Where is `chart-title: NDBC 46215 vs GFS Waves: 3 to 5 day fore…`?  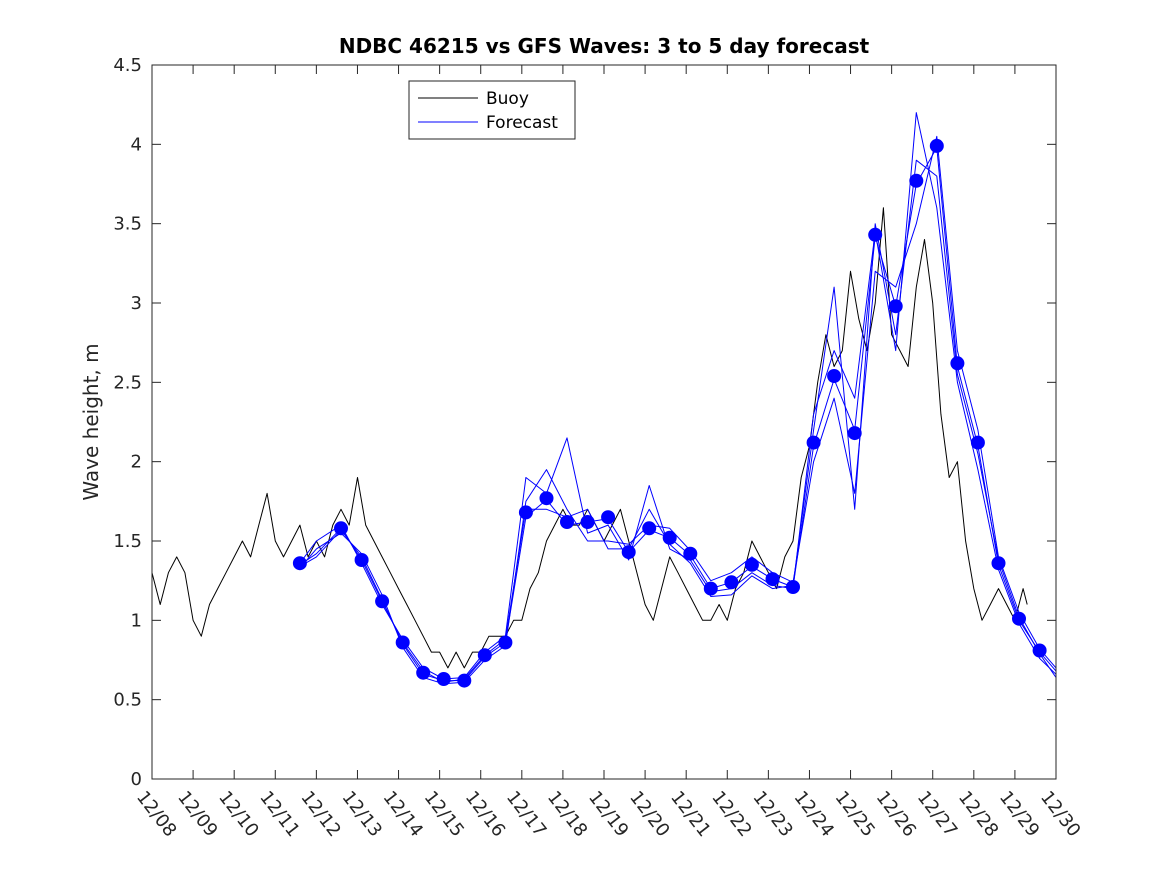 chart-title: NDBC 46215 vs GFS Waves: 3 to 5 day fore… is located at coordinates (604, 46).